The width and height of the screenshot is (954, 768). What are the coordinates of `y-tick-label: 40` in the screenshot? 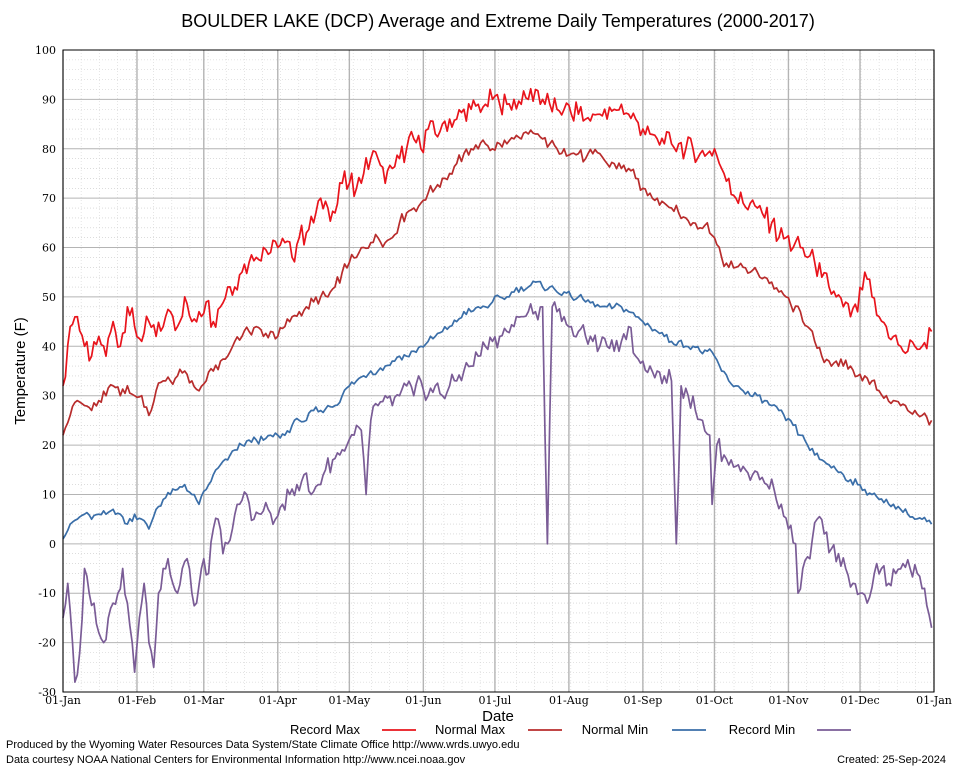 It's located at (49, 346).